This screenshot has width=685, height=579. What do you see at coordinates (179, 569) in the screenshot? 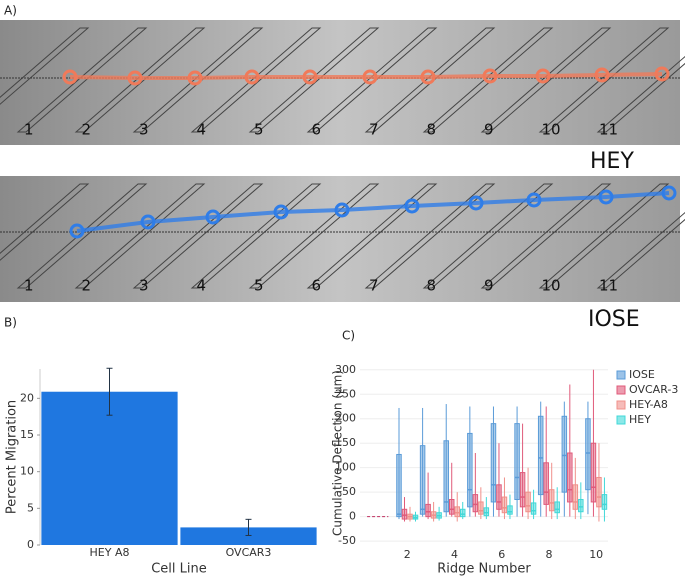
I see `x-axis-label: Cell Line` at bounding box center [179, 569].